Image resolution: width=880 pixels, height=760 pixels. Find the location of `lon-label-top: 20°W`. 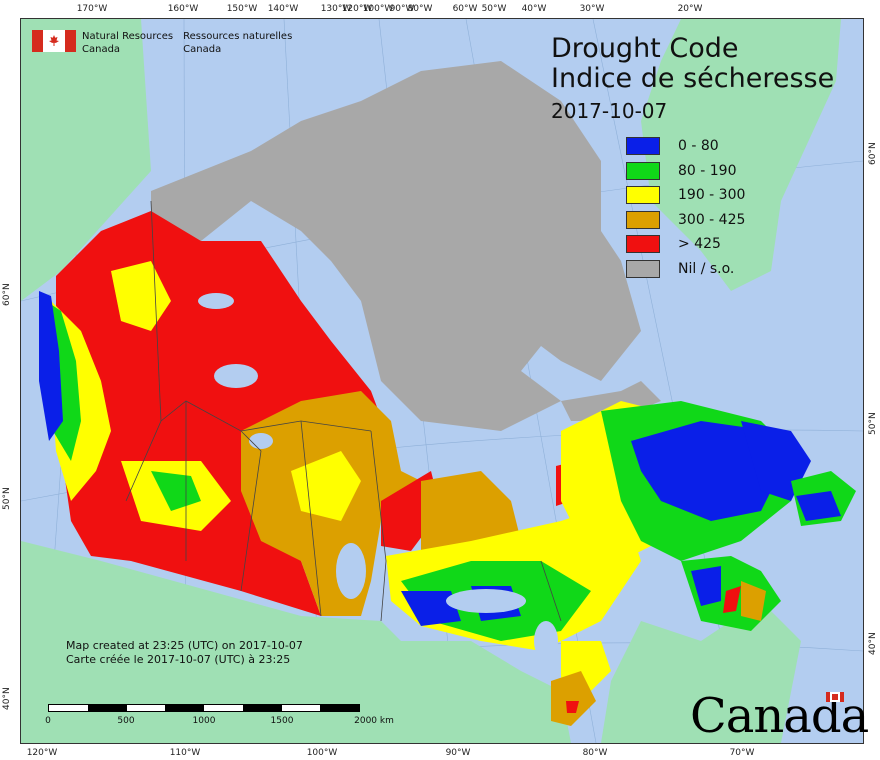

lon-label-top: 20°W is located at coordinates (690, 9).